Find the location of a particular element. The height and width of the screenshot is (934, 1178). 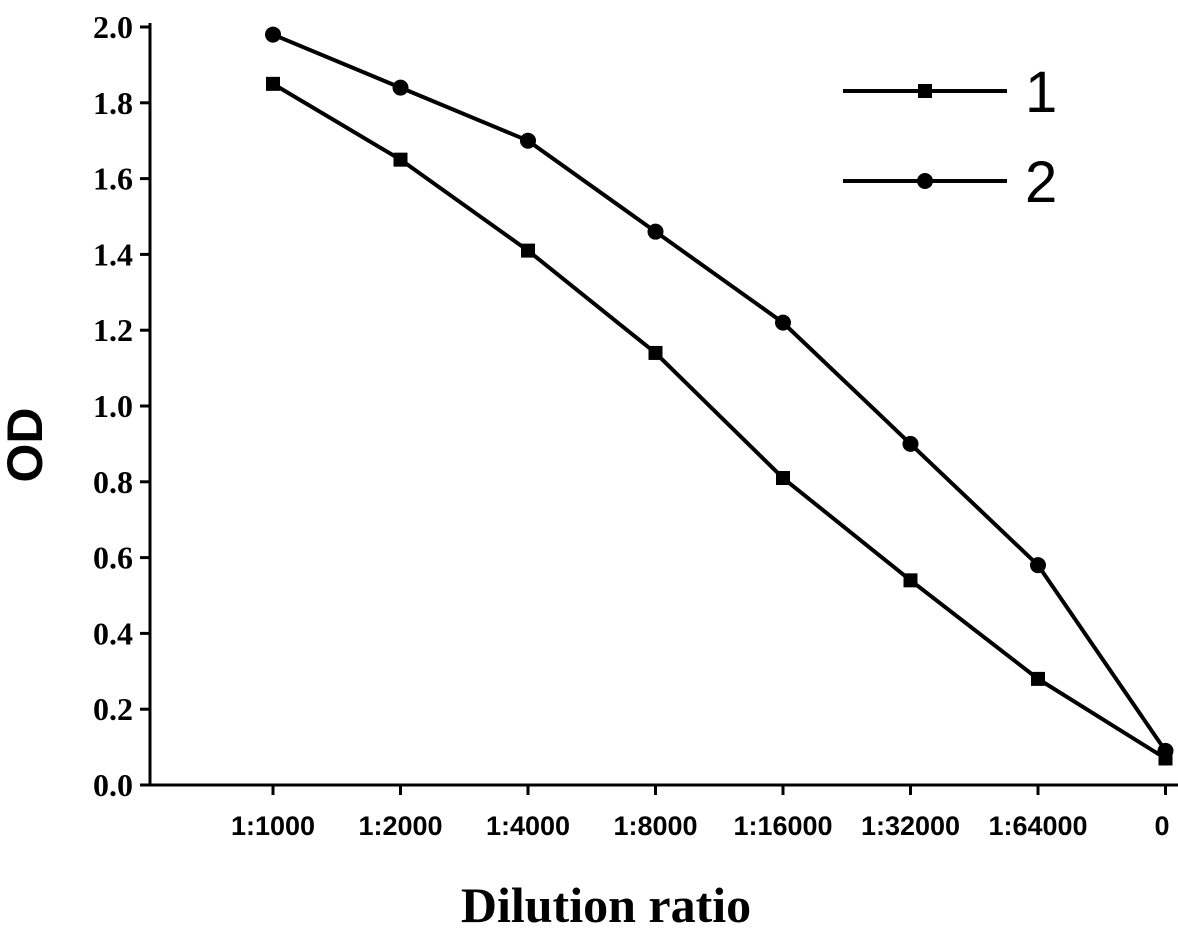

y-tick-label: 0.2 is located at coordinates (113, 709).